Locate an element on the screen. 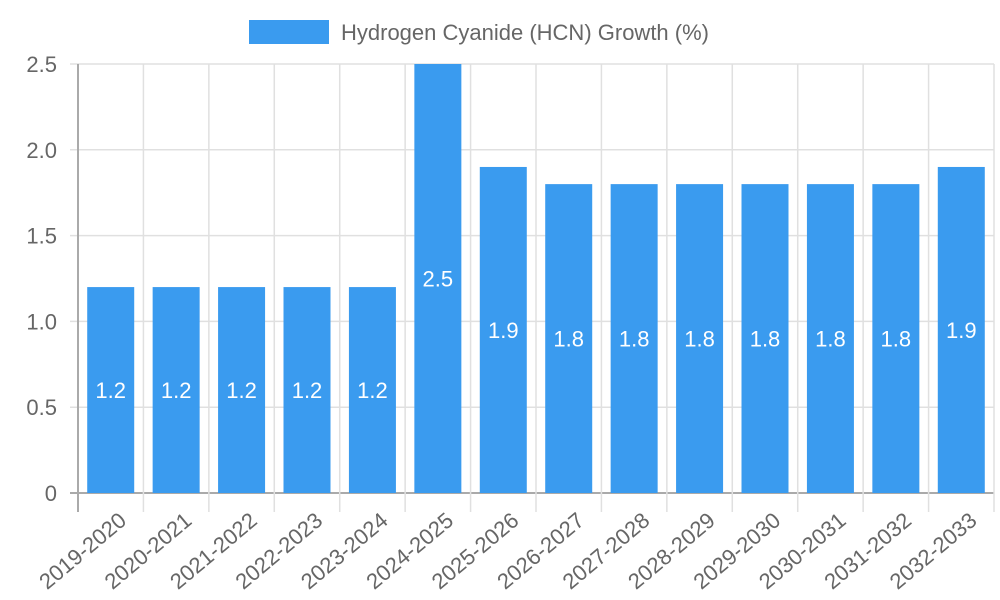 This screenshot has height=600, width=1000. y-axis: 0 0.5 1.0 1.5 2.0 2.5 is located at coordinates (41, 279).